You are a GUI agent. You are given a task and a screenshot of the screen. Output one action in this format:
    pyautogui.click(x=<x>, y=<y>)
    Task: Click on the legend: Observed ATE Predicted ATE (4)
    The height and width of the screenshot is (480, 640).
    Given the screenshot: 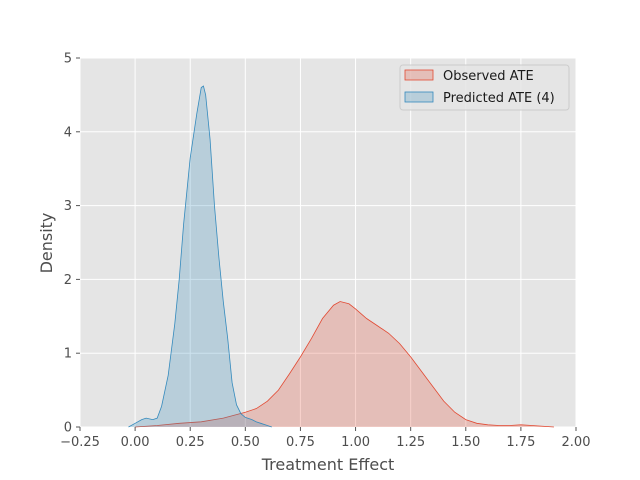 What is the action you would take?
    pyautogui.click(x=484, y=87)
    